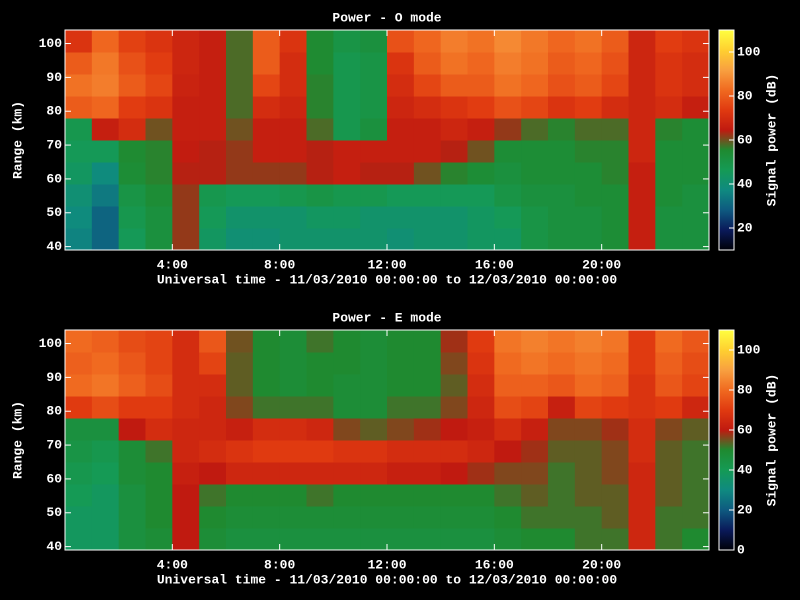 The image size is (800, 600). I want to click on x-tick-label: 8:00, so click(279, 564).